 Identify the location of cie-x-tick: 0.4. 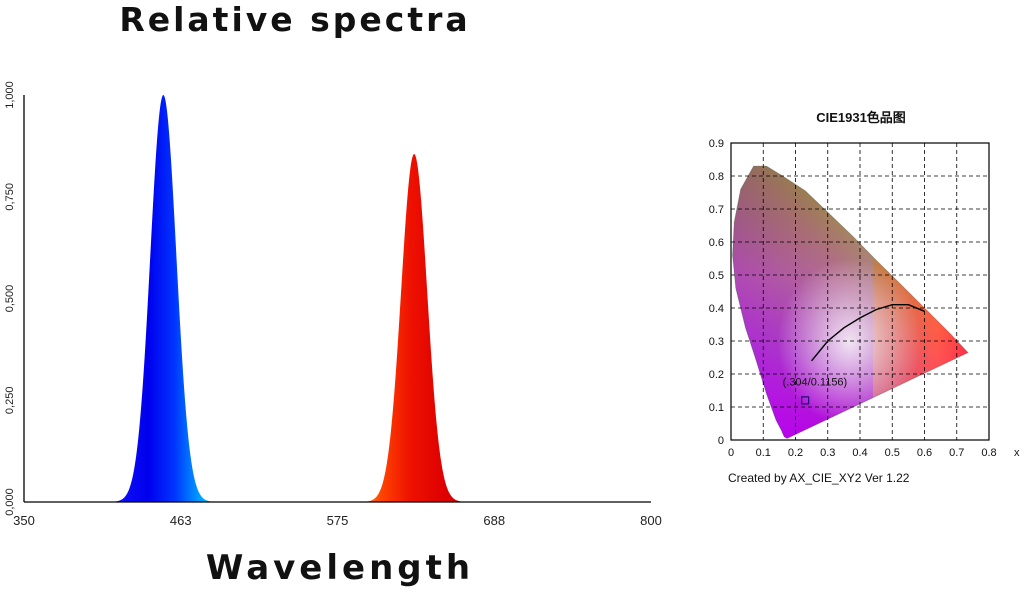
(859, 453).